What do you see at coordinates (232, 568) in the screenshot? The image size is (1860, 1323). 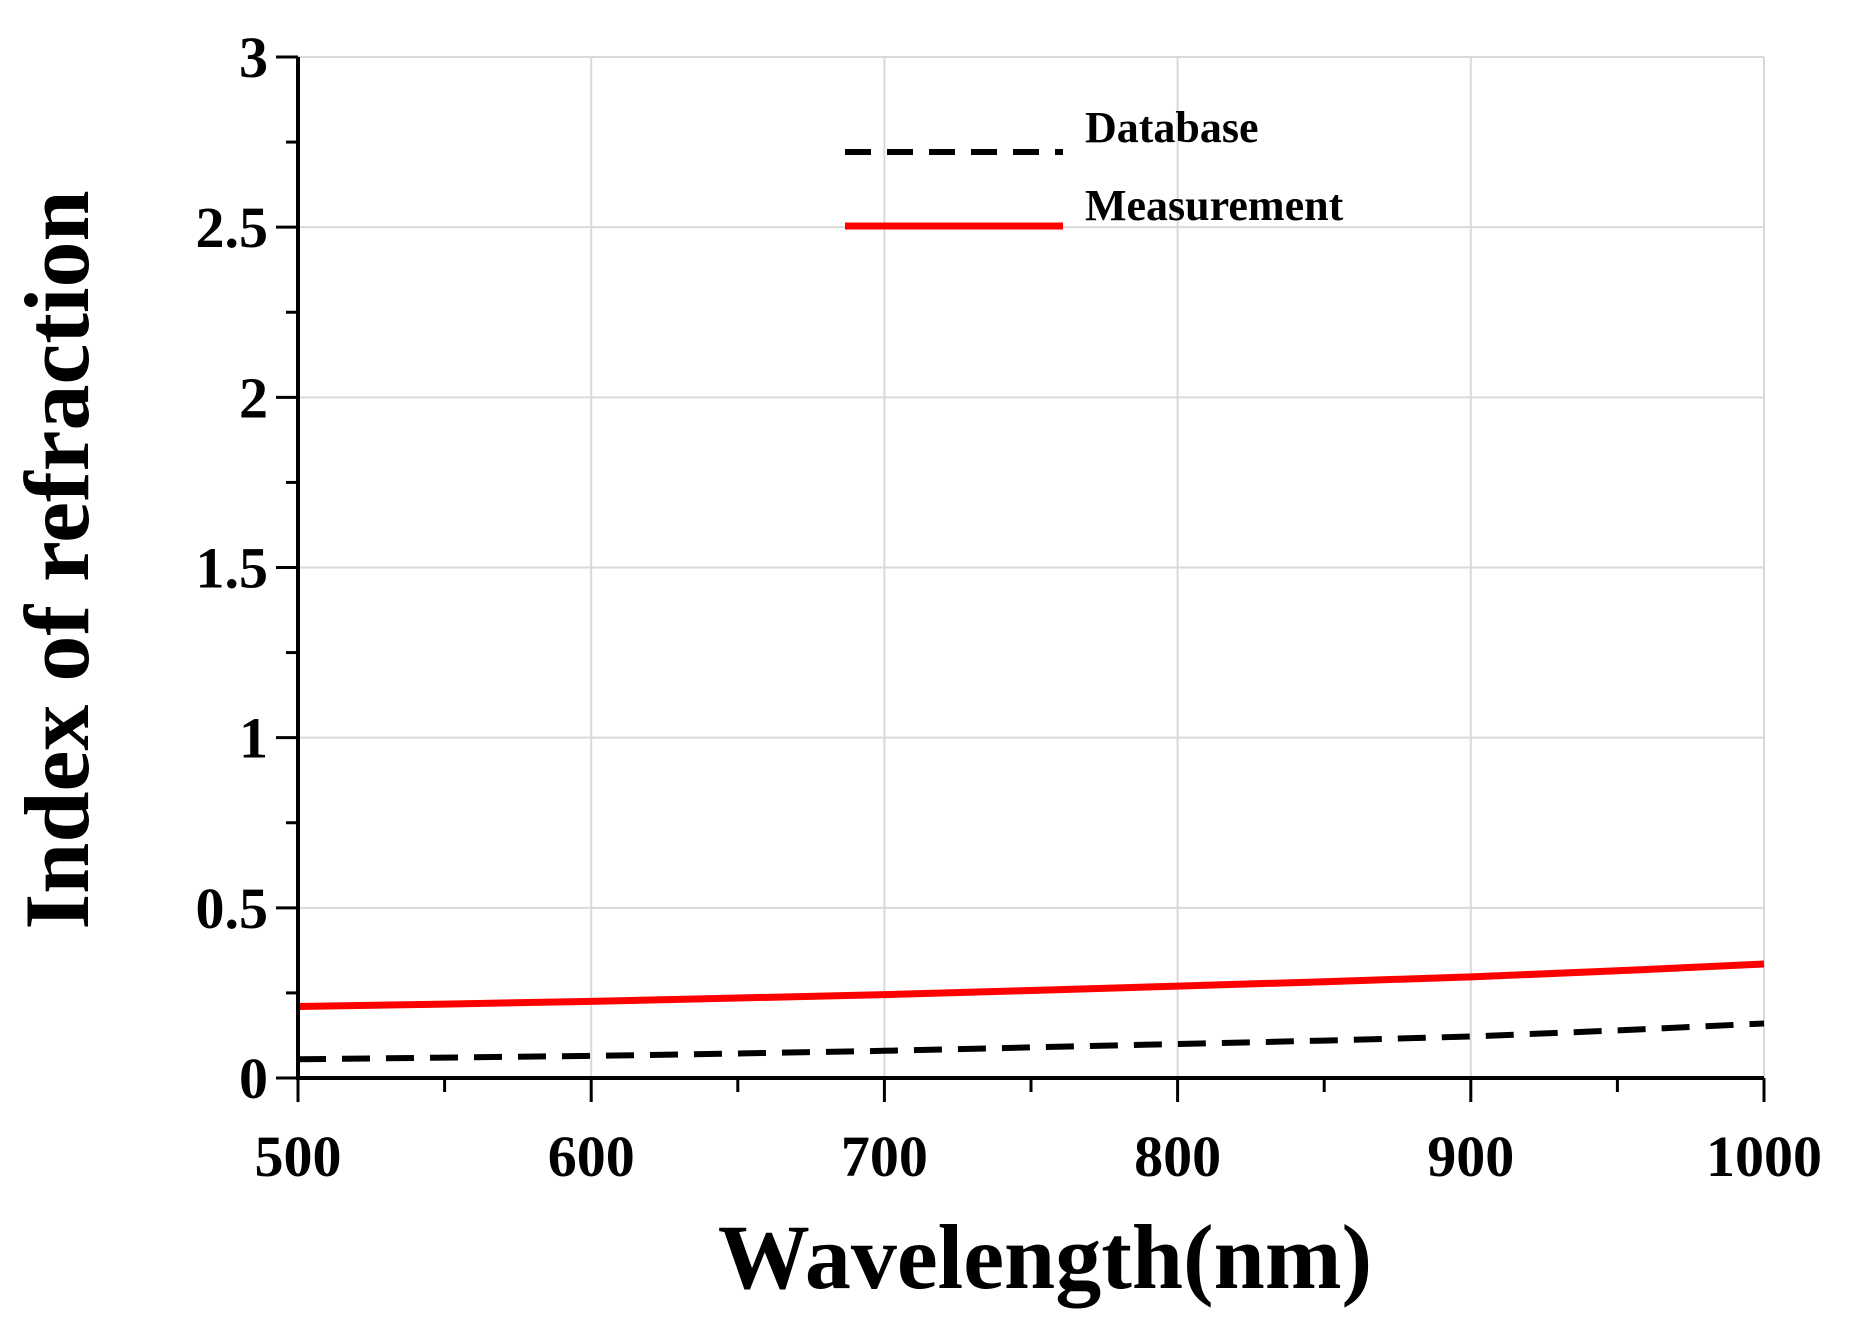 I see `y-tick-label: 1.5` at bounding box center [232, 568].